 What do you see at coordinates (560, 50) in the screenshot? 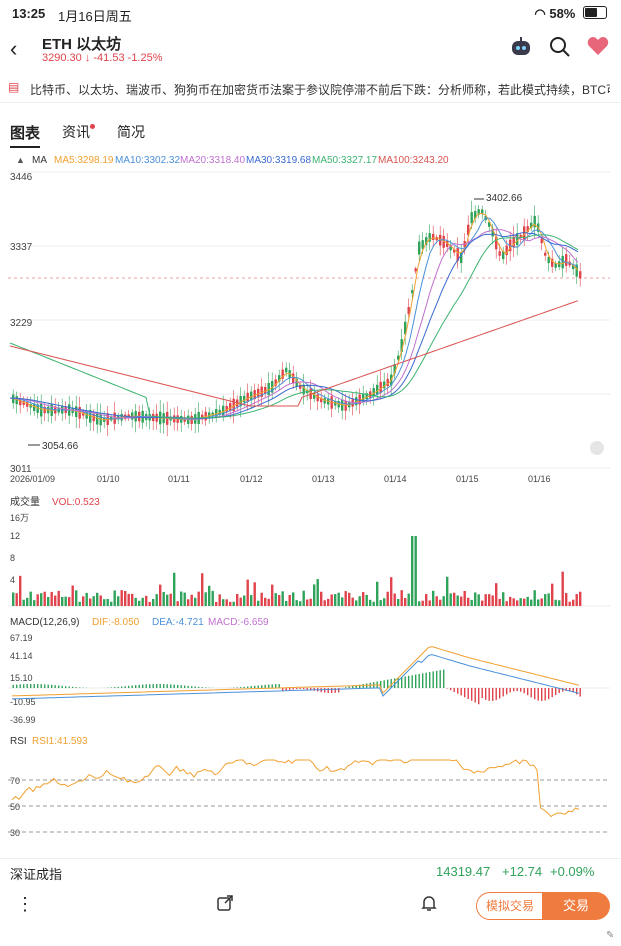
I see `search-icon` at bounding box center [560, 50].